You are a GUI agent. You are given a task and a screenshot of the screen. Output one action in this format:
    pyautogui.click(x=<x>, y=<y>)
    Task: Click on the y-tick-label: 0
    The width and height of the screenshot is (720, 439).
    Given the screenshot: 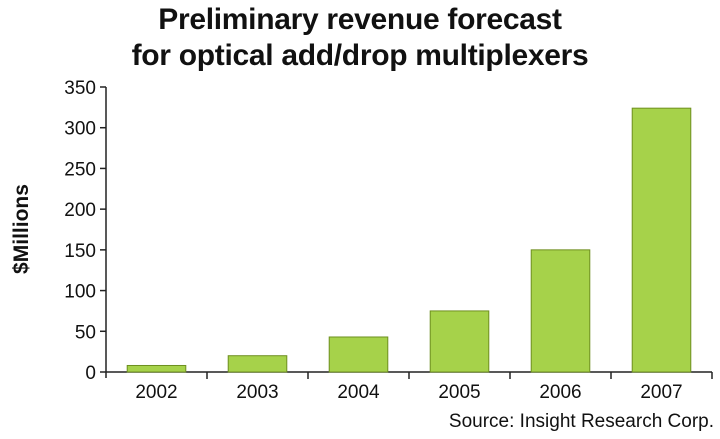 What is the action you would take?
    pyautogui.click(x=90, y=373)
    